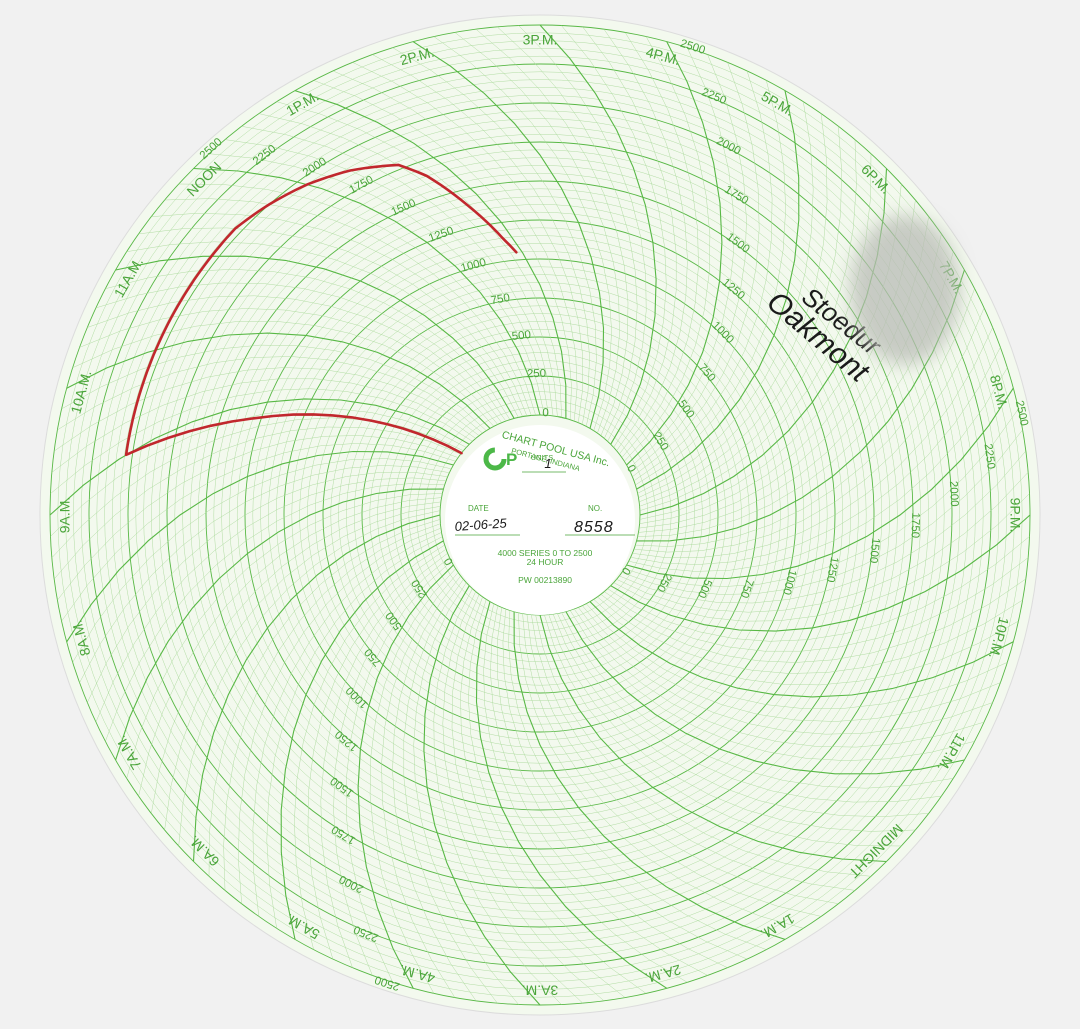  Describe the element at coordinates (536, 374) in the screenshot. I see `scale-label: 250` at that location.